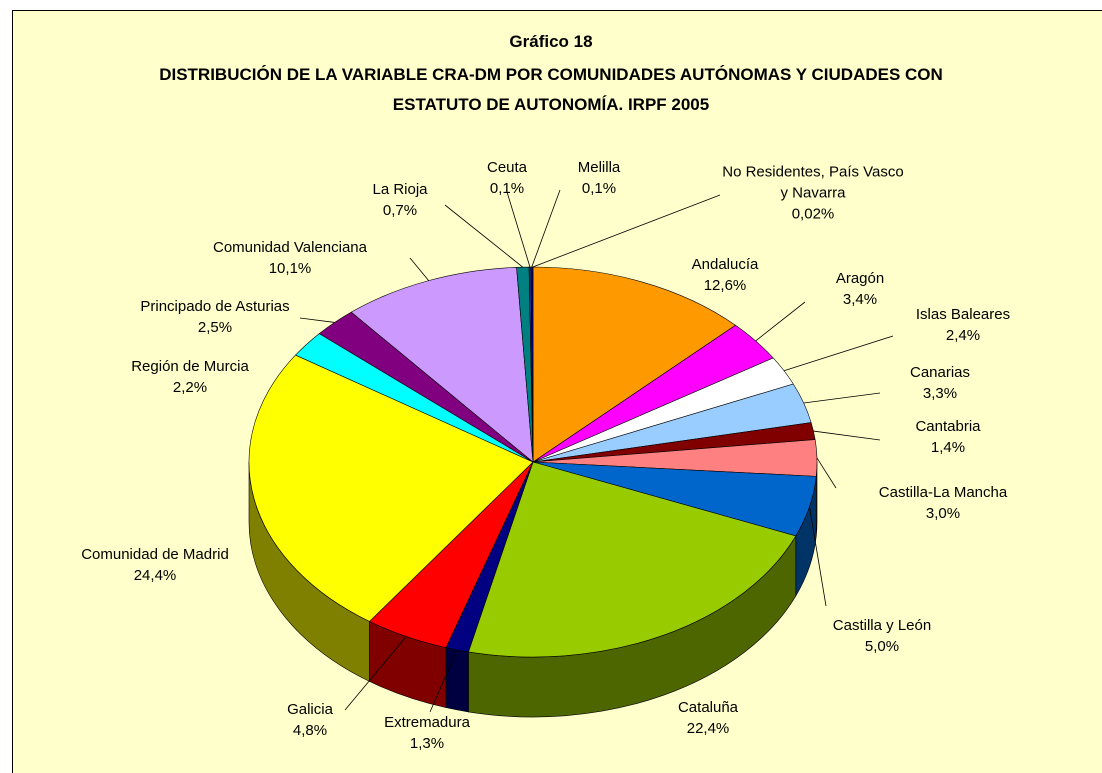 This screenshot has height=773, width=1102. I want to click on data-label: Comunidad Valenciana 10,1%, so click(290, 258).